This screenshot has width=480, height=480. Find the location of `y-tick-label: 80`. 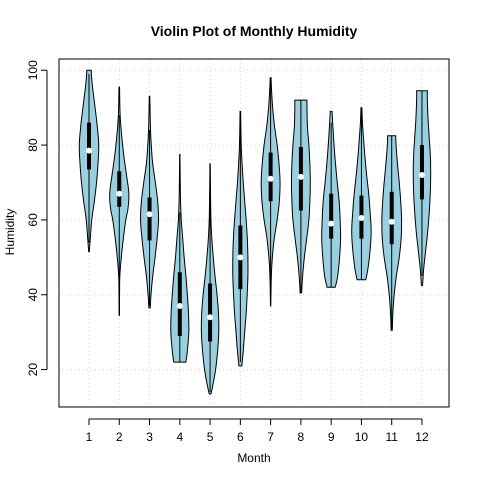

y-tick-label: 80 is located at coordinates (33, 145).